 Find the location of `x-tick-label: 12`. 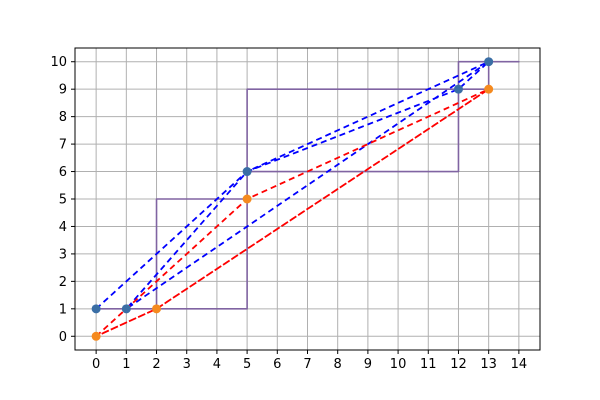

x-tick-label: 12 is located at coordinates (458, 364).